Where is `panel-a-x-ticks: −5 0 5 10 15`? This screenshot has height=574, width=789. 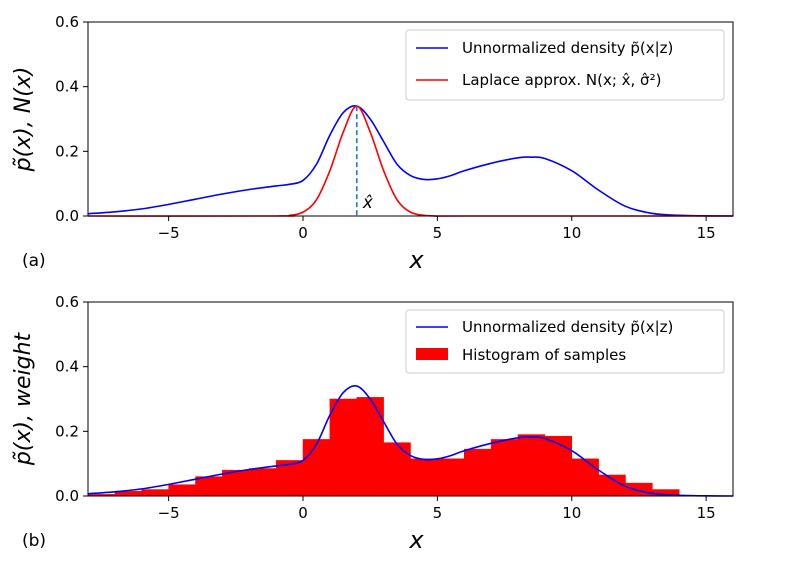 panel-a-x-ticks: −5 0 5 10 15 is located at coordinates (437, 229).